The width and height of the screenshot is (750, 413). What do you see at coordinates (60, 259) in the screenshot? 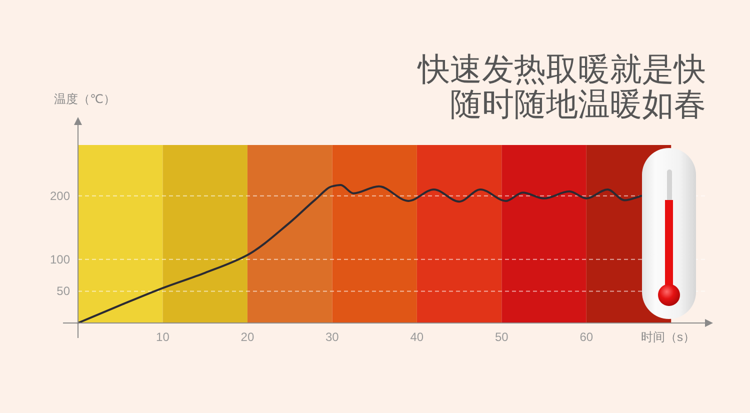
I see `y-tick-label: 100` at bounding box center [60, 259].